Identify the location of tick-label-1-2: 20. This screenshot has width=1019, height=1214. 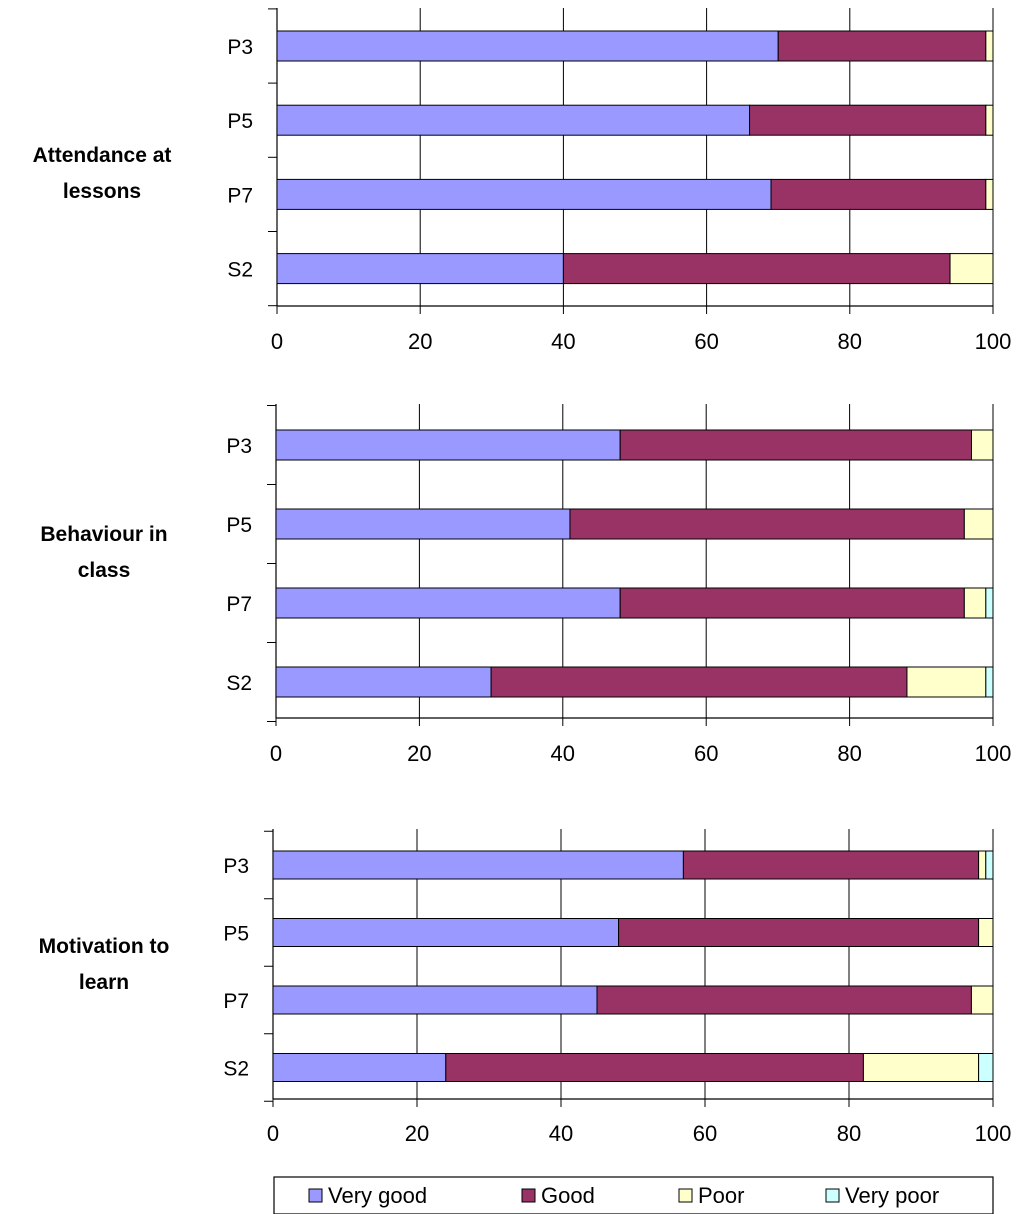
(420, 341).